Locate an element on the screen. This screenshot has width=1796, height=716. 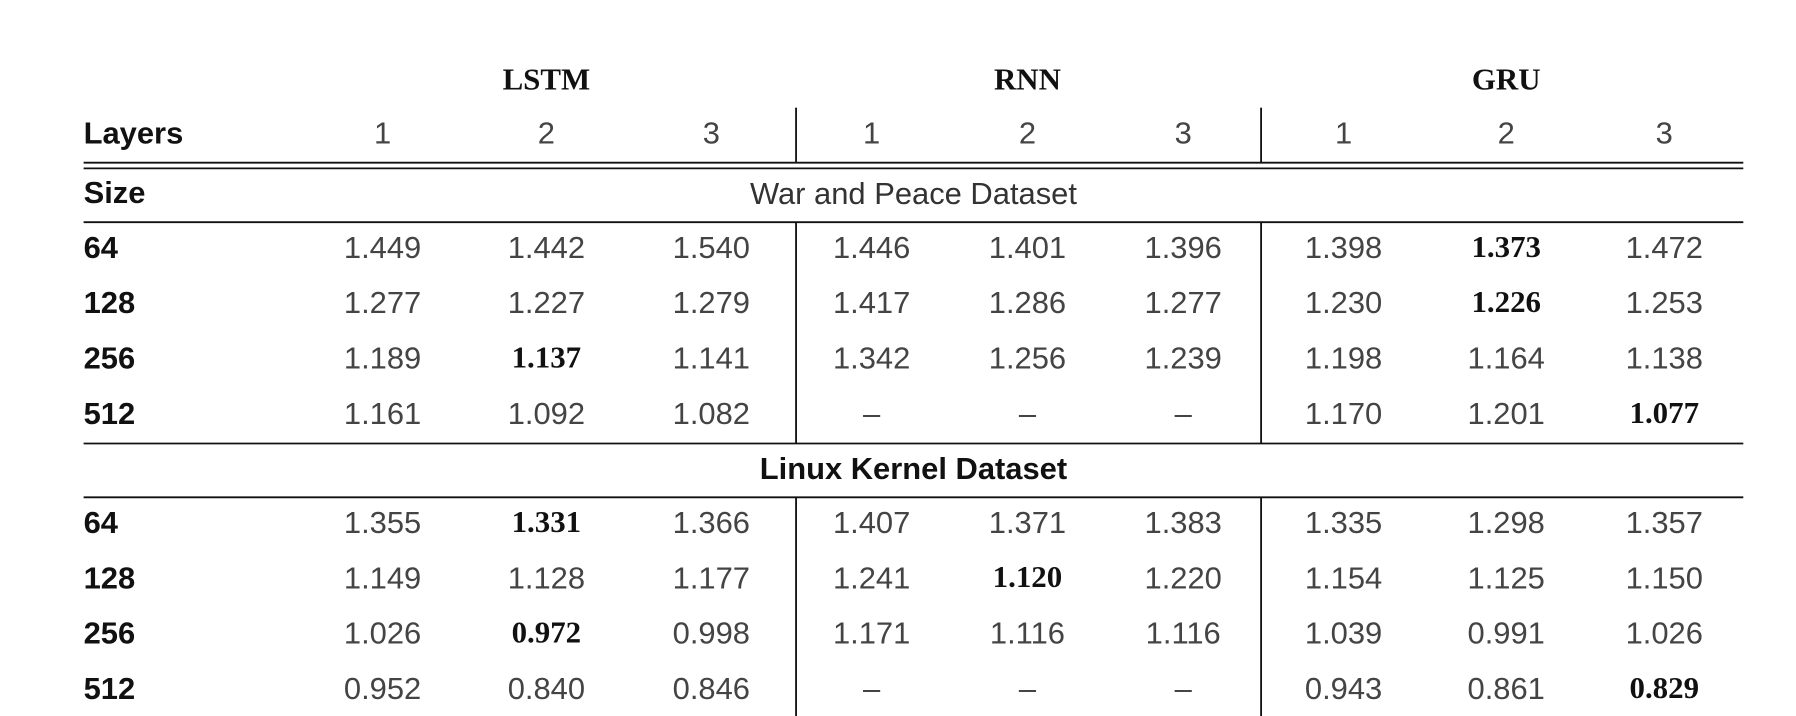
cell: 1.227 is located at coordinates (546, 302).